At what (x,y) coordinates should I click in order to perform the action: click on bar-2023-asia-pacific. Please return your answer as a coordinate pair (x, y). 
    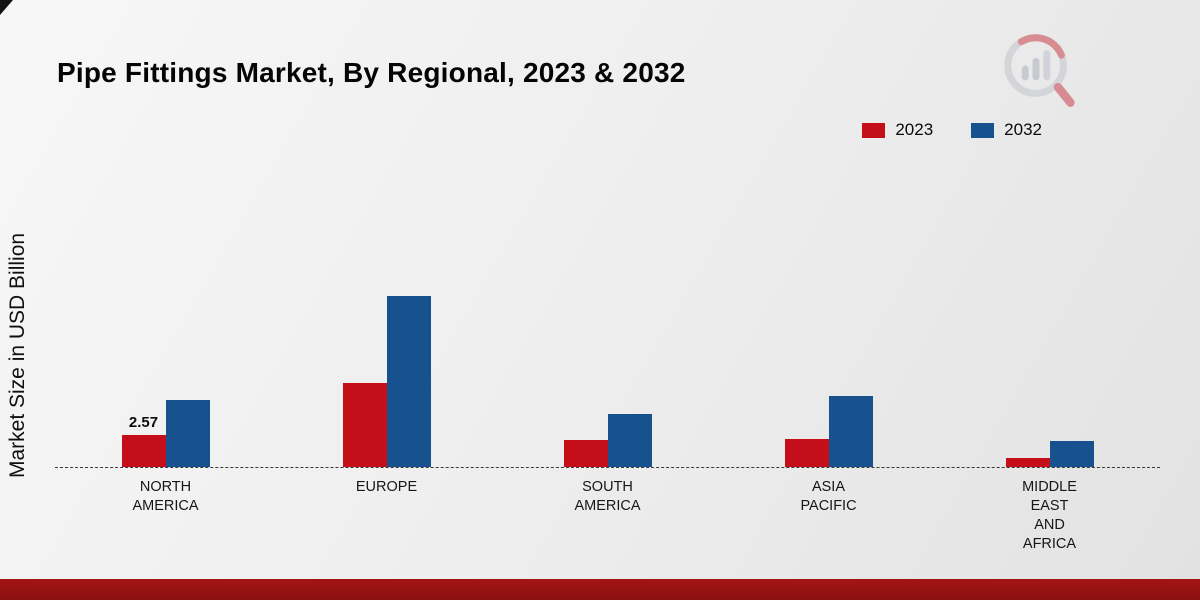
    Looking at the image, I should click on (806, 452).